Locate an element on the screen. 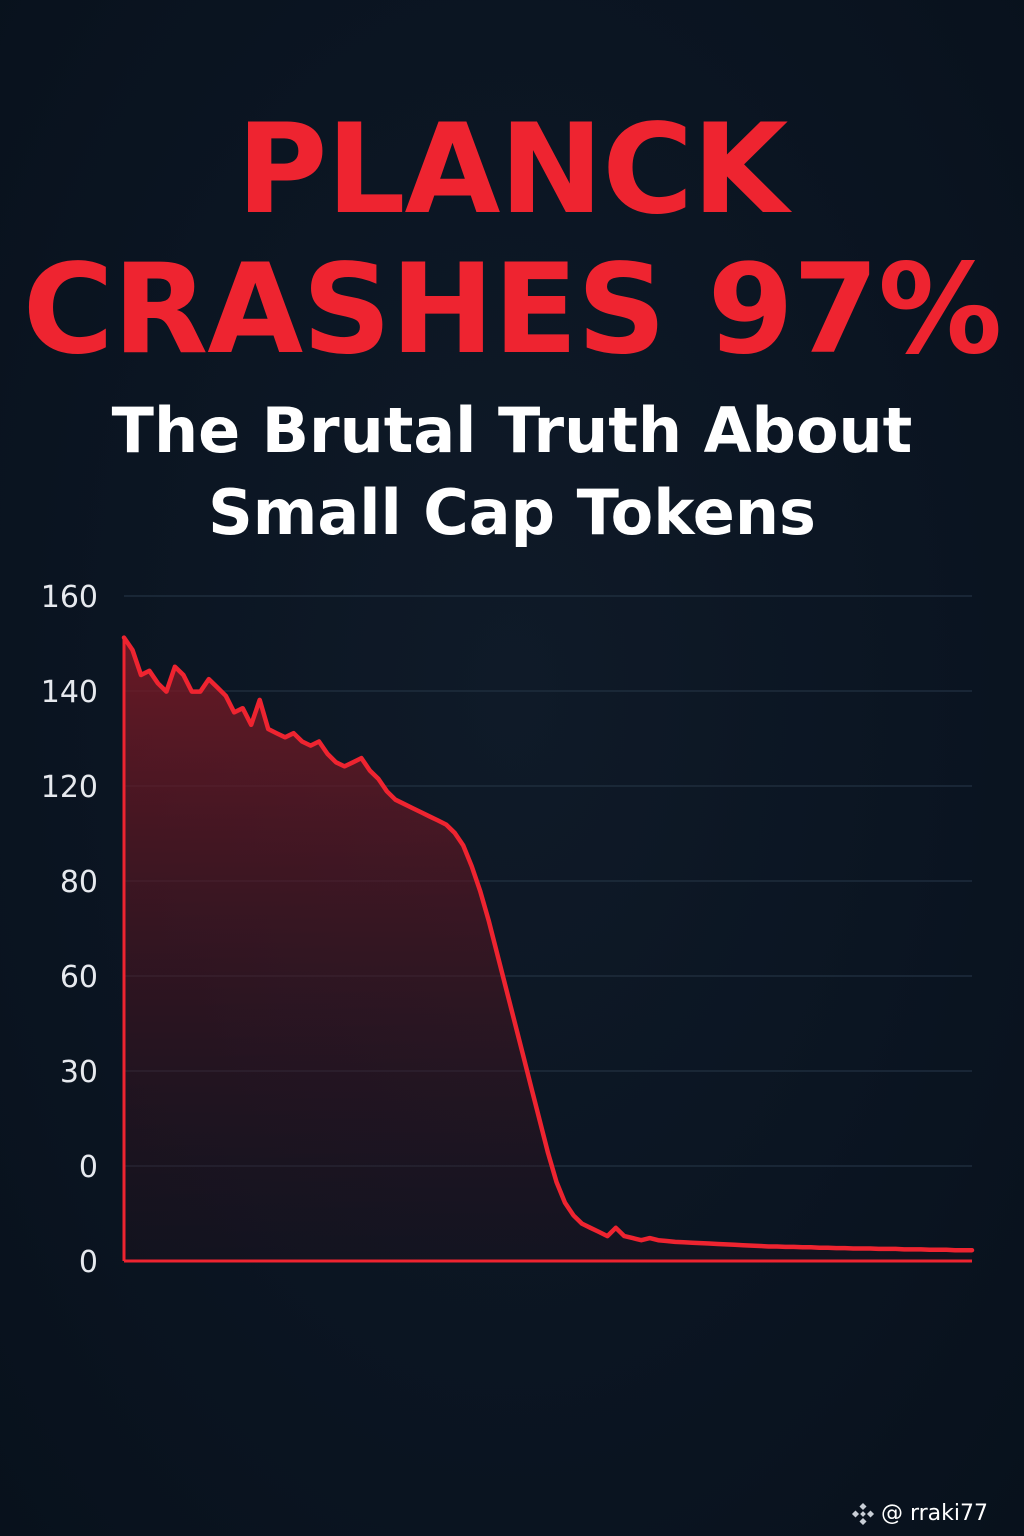 The image size is (1024, 1536). y-tick-label: 30 is located at coordinates (79, 1072).